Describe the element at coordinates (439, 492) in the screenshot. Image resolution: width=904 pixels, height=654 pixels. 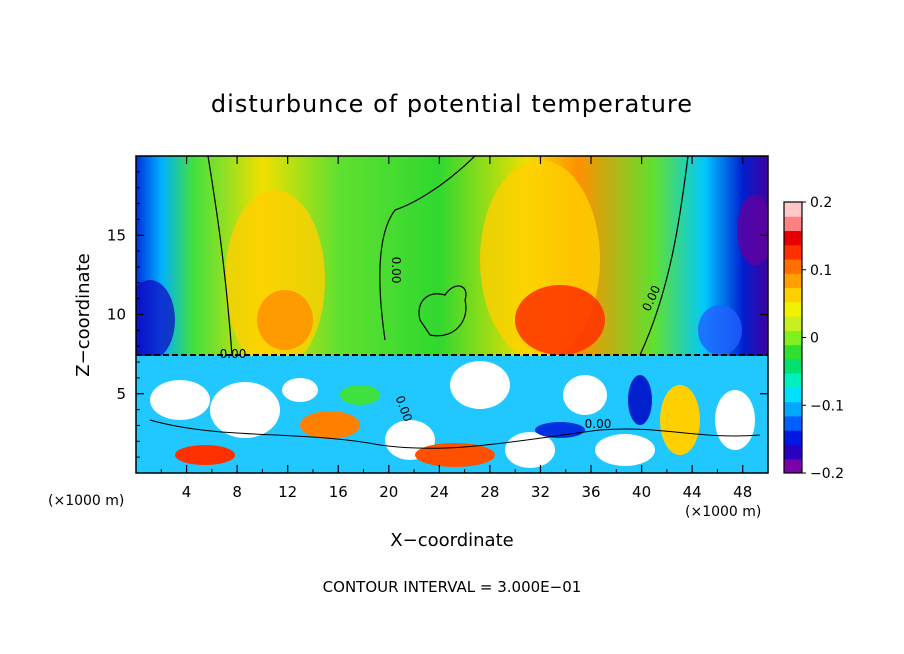
I see `x-tick-label: 24` at that location.